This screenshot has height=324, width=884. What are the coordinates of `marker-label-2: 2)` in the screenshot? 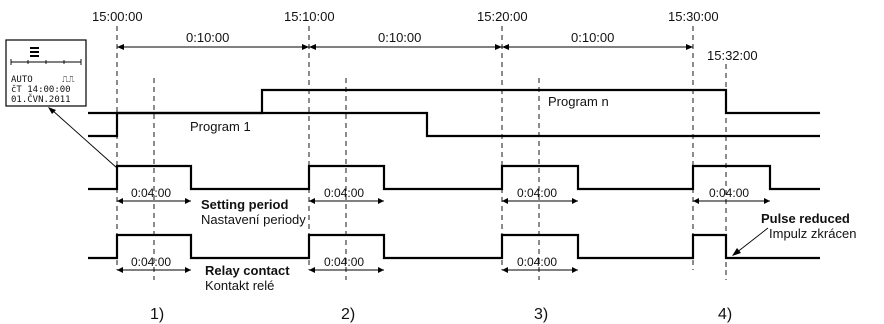 It's located at (348, 314).